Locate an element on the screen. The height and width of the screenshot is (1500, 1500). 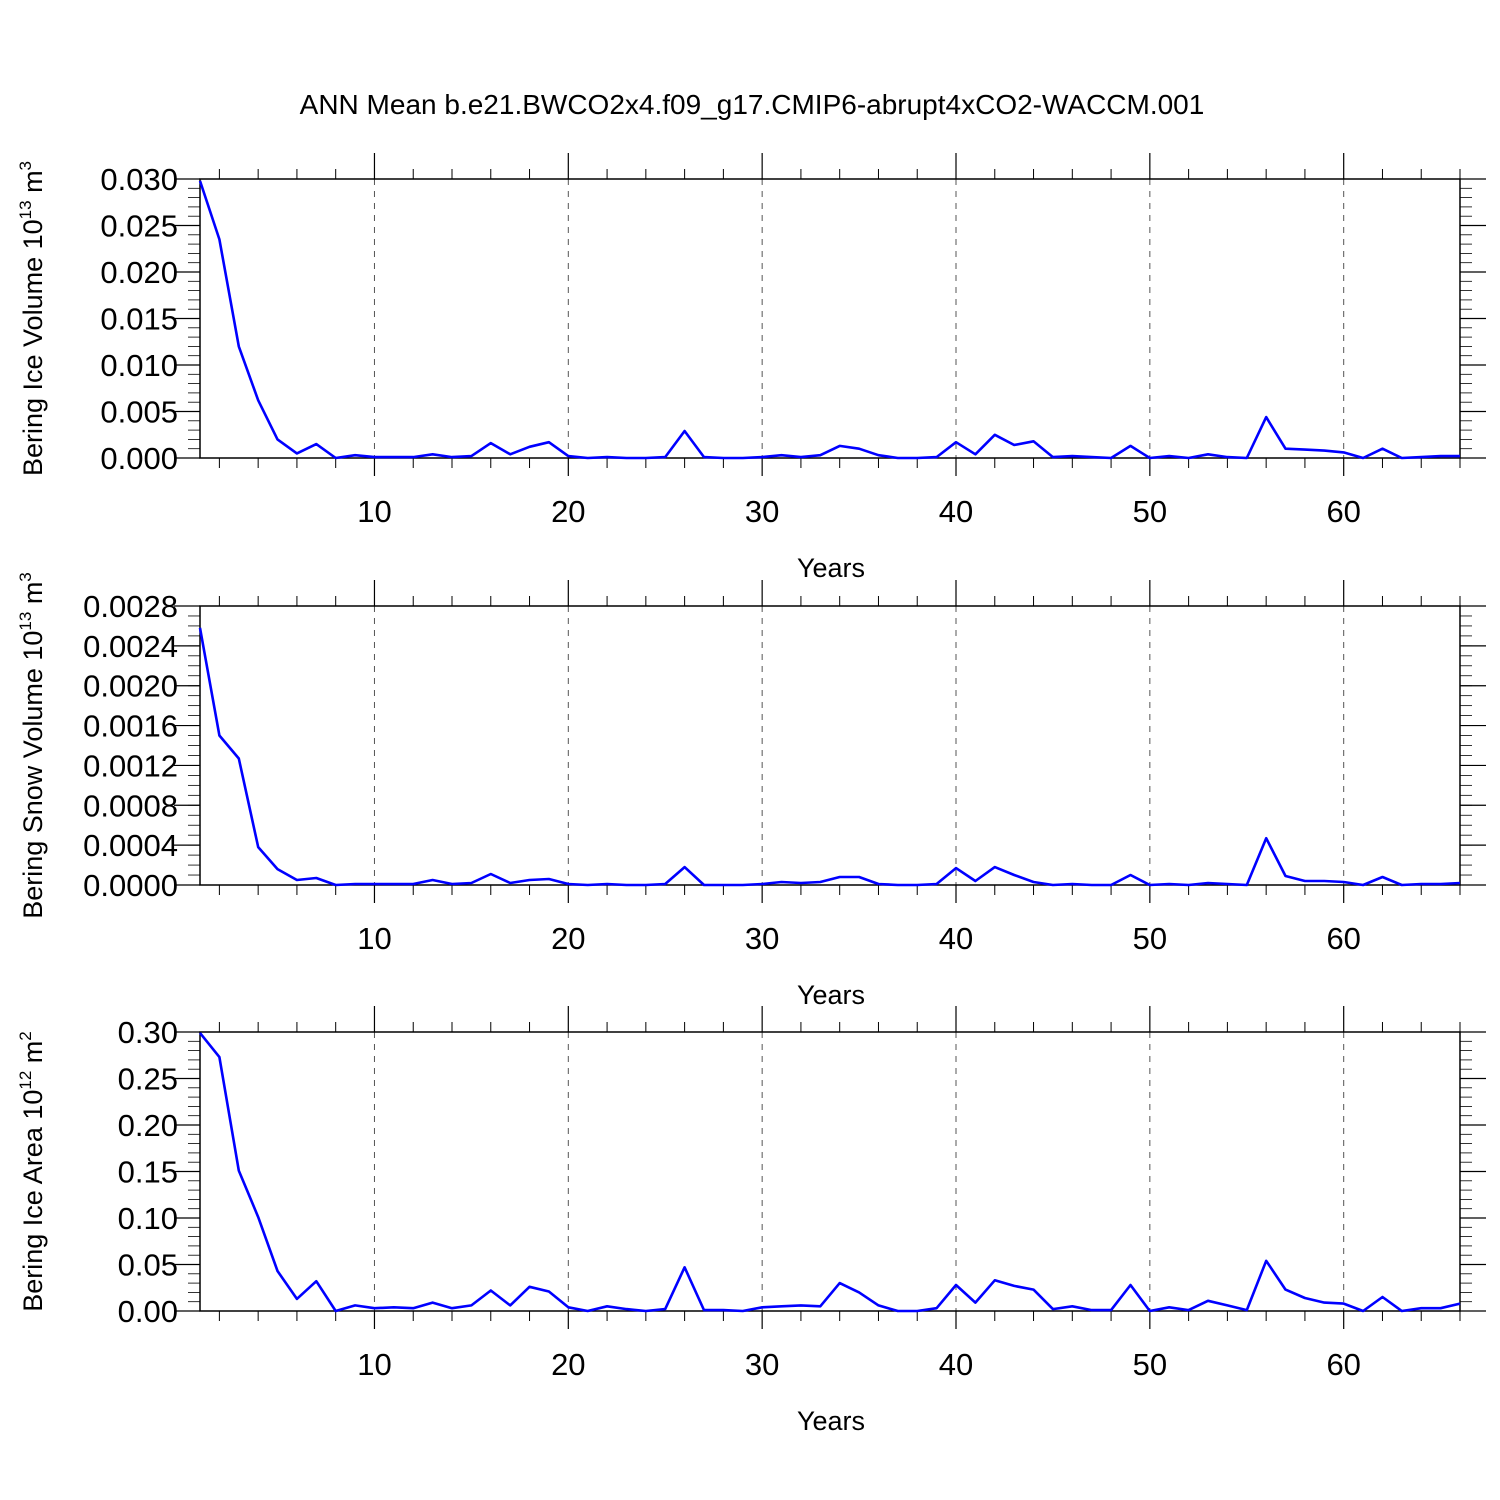
x-tick-label: 60 is located at coordinates (1343, 938).